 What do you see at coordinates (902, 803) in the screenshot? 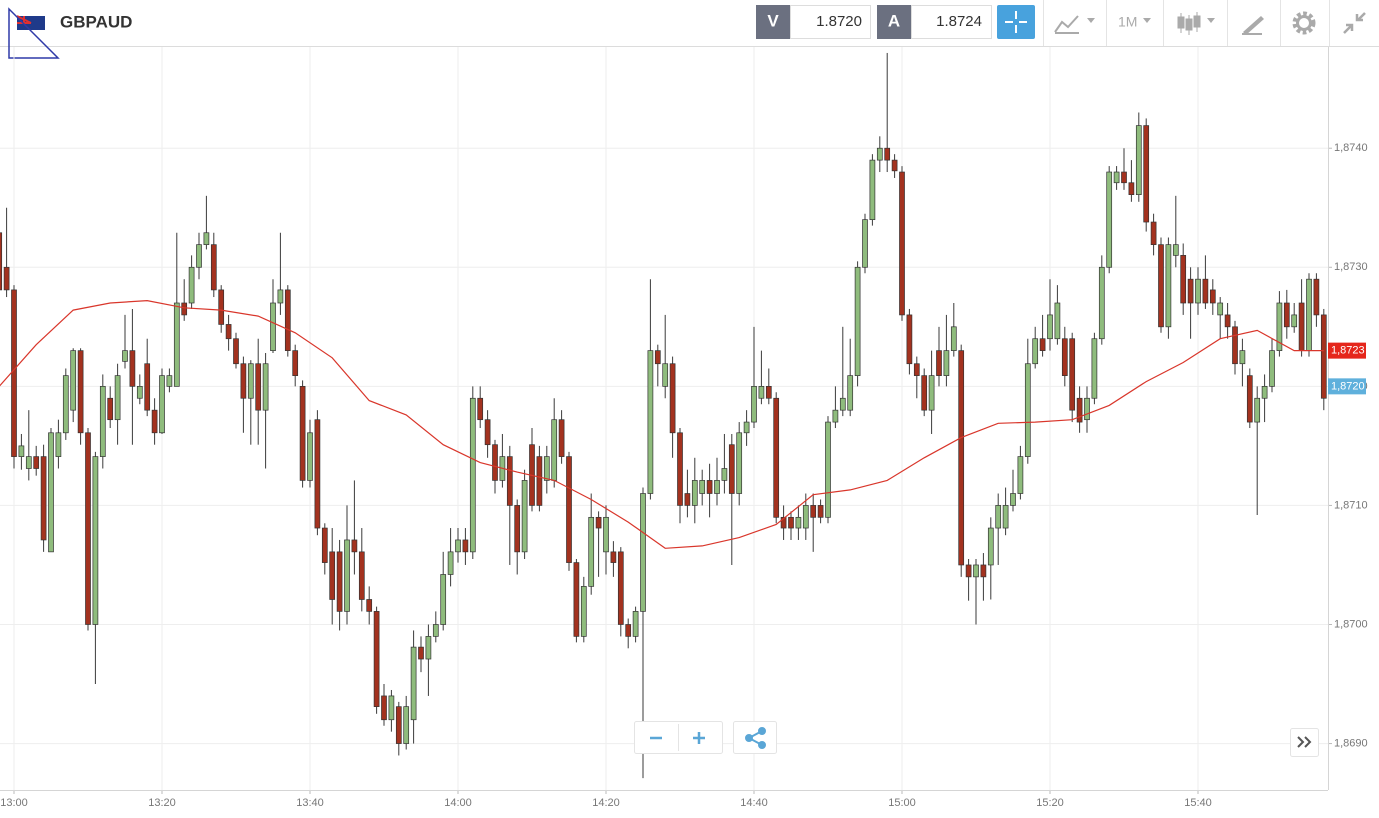
I see `x-tick-label: 15:00` at bounding box center [902, 803].